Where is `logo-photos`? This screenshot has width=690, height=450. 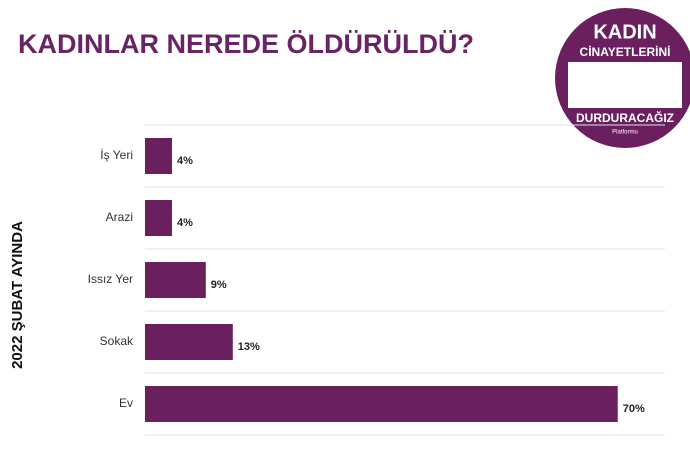
logo-photos is located at coordinates (625, 85).